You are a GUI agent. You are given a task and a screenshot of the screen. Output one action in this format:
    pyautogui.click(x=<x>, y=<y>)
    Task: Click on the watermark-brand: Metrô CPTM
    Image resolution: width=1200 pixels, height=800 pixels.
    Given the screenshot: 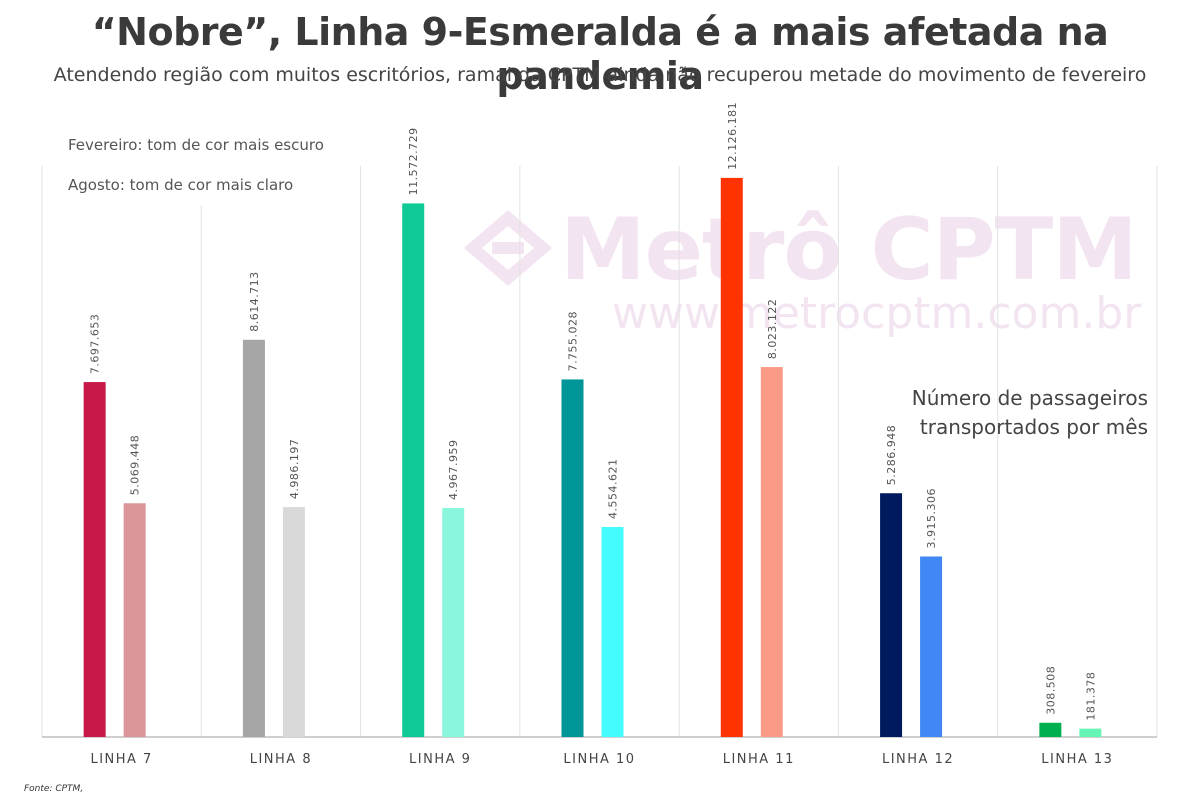 What is the action you would take?
    pyautogui.click(x=849, y=250)
    